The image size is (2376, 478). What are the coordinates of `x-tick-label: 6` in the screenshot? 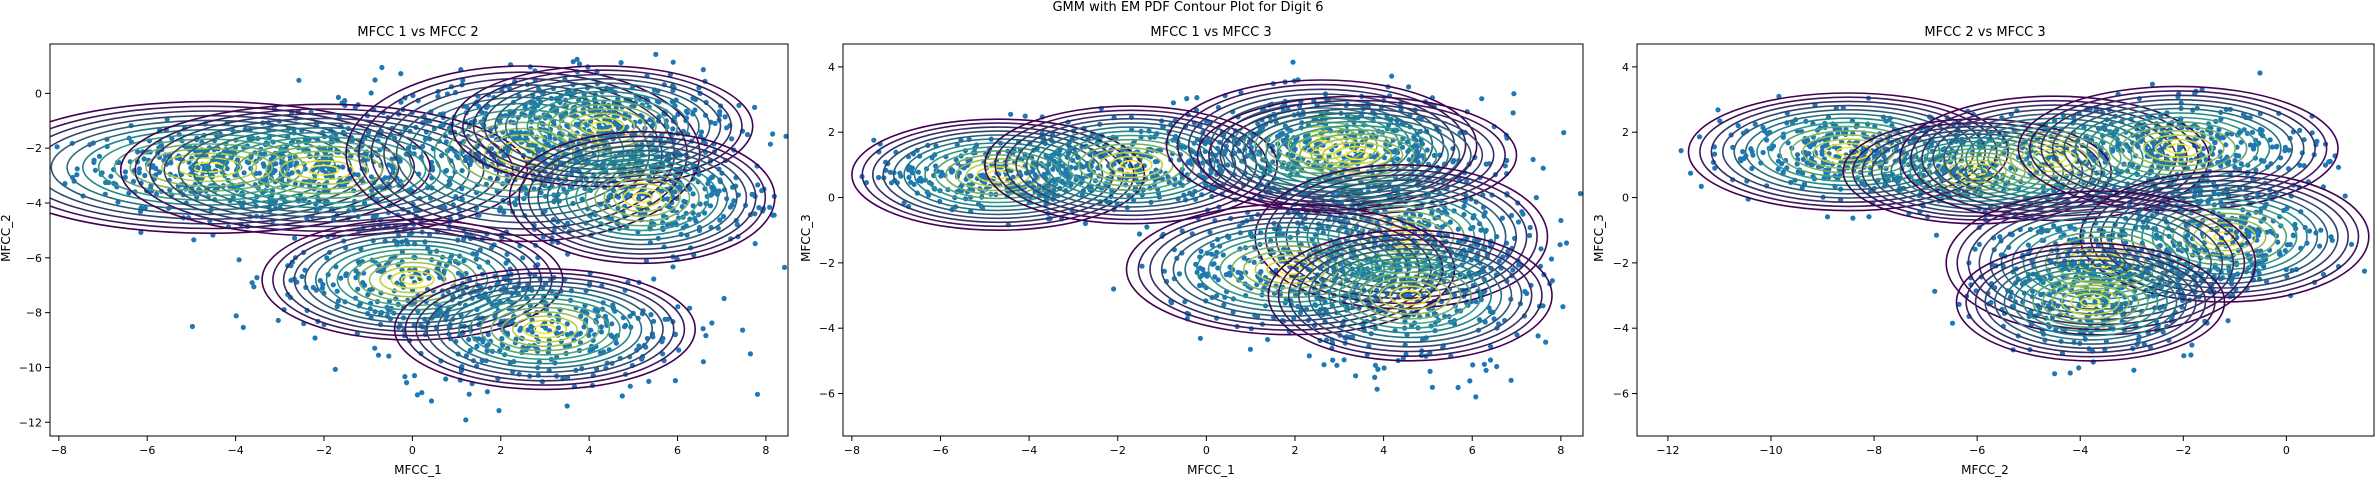 It's located at (1472, 450).